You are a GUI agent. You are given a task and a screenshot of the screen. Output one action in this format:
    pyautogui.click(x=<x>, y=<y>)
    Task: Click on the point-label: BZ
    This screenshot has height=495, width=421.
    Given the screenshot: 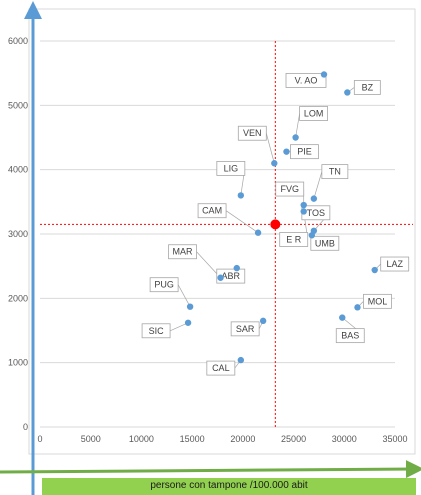 What is the action you would take?
    pyautogui.click(x=368, y=87)
    